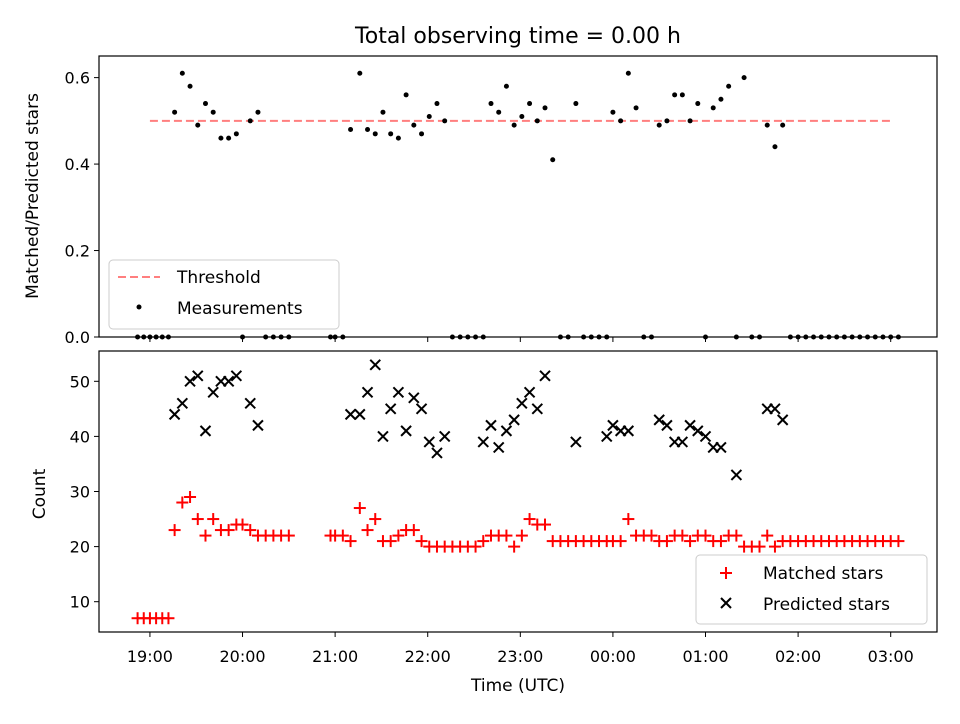 The width and height of the screenshot is (960, 724). What do you see at coordinates (517, 36) in the screenshot?
I see `chart-title: Total observing time = 0.00 h` at bounding box center [517, 36].